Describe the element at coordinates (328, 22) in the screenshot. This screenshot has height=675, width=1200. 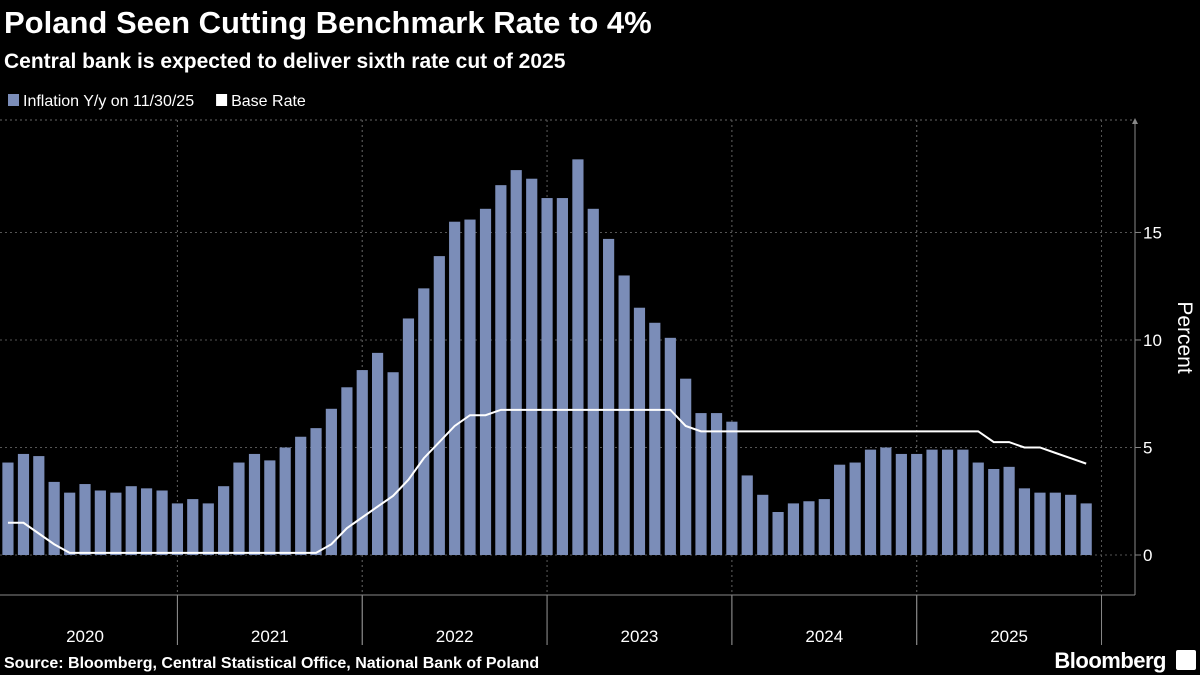
I see `chart-title: Poland Seen Cutting Benchmark Rate to 4%` at that location.